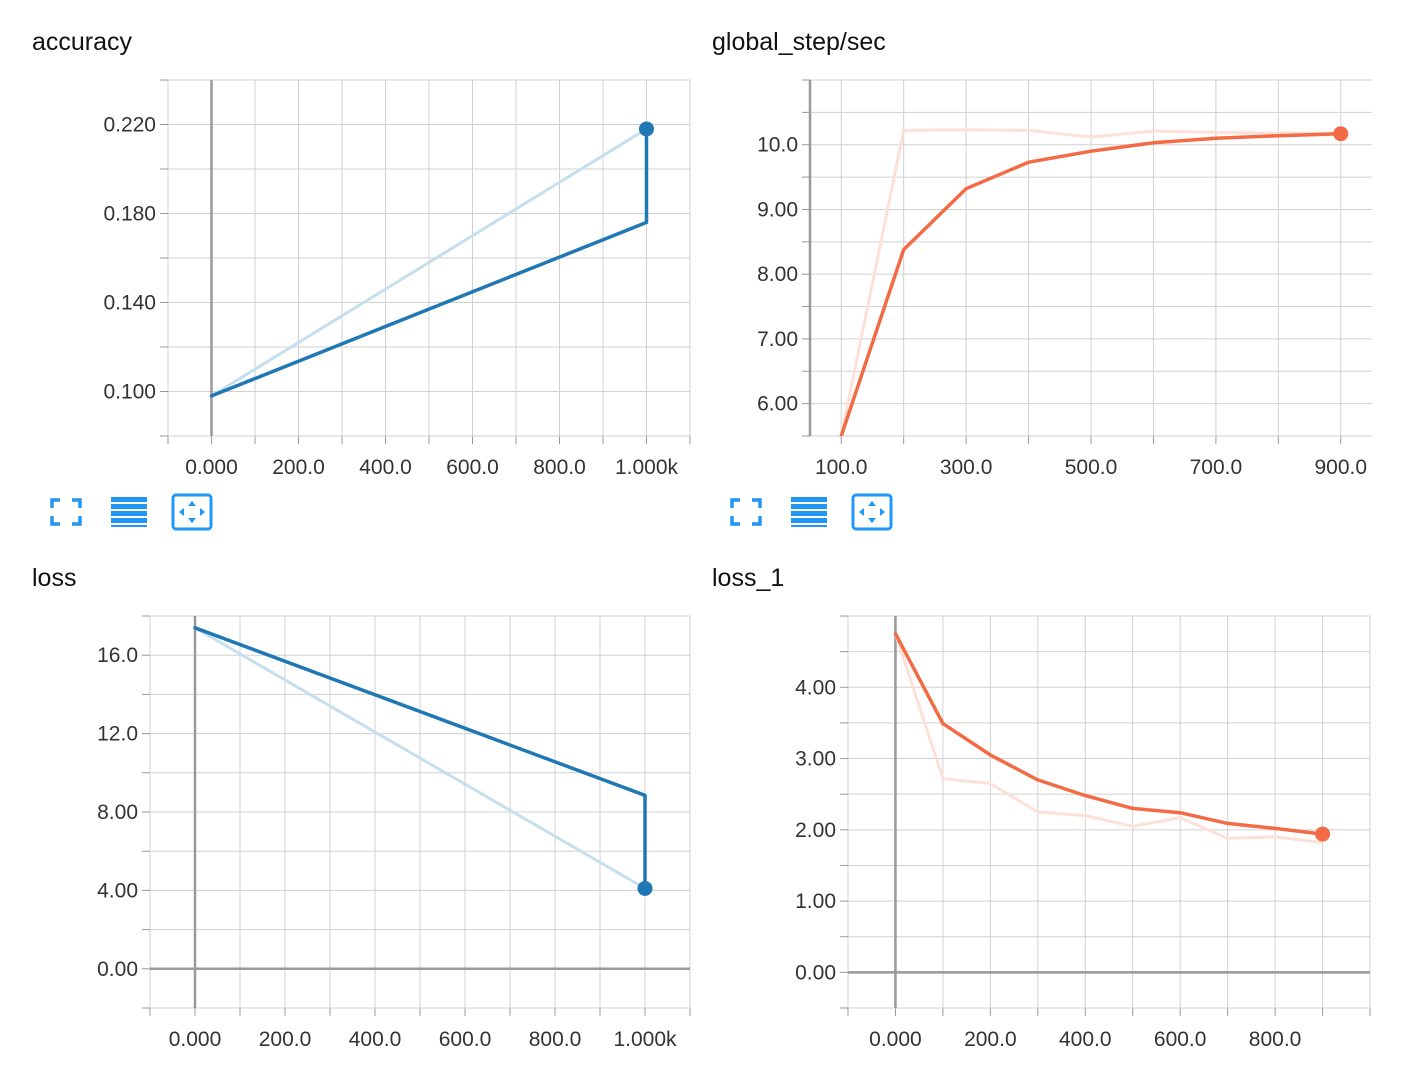  What do you see at coordinates (54, 578) in the screenshot?
I see `chart-title: loss` at bounding box center [54, 578].